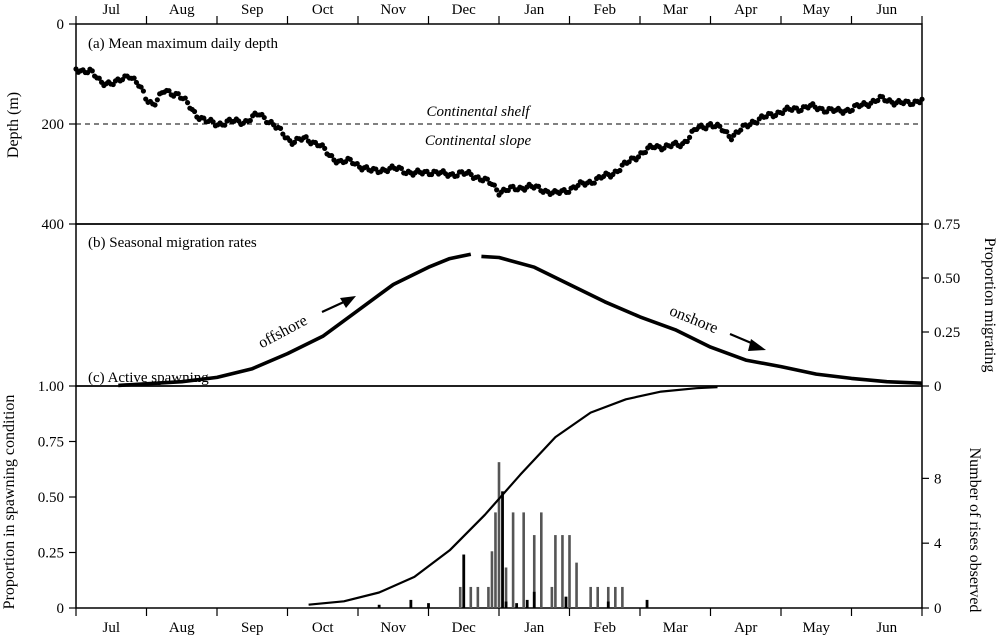  I want to click on x-tick-label-top: May, so click(817, 10).